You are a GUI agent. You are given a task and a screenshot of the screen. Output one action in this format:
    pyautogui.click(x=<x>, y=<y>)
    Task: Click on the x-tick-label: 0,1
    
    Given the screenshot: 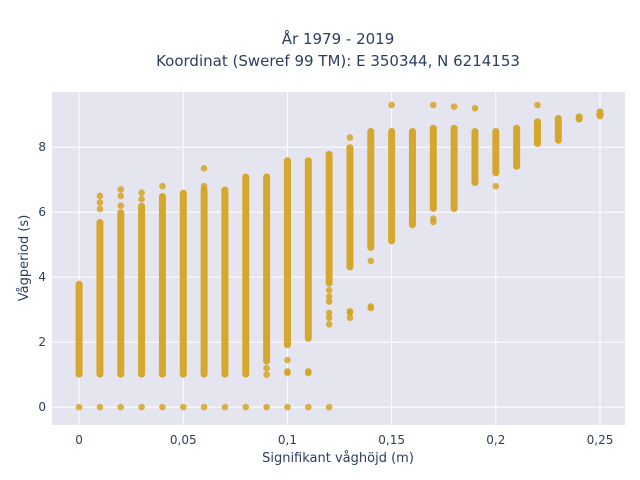 What is the action you would take?
    pyautogui.click(x=287, y=440)
    